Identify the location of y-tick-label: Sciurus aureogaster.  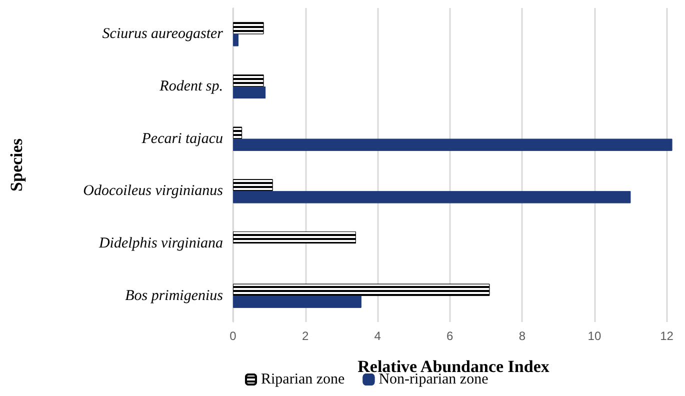
(163, 34).